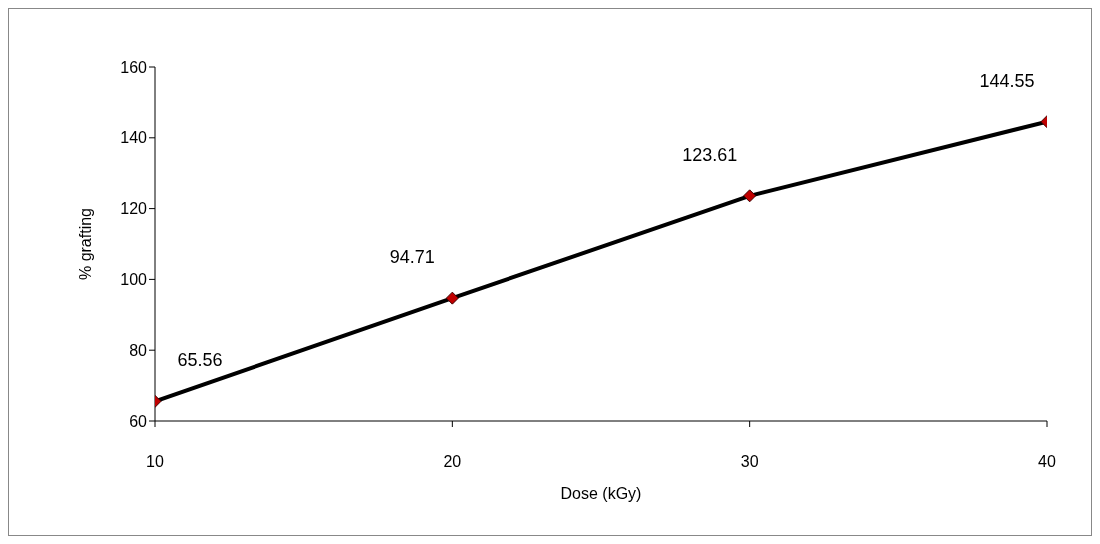 The height and width of the screenshot is (544, 1100). Describe the element at coordinates (155, 461) in the screenshot. I see `x-tick-label: 10` at that location.